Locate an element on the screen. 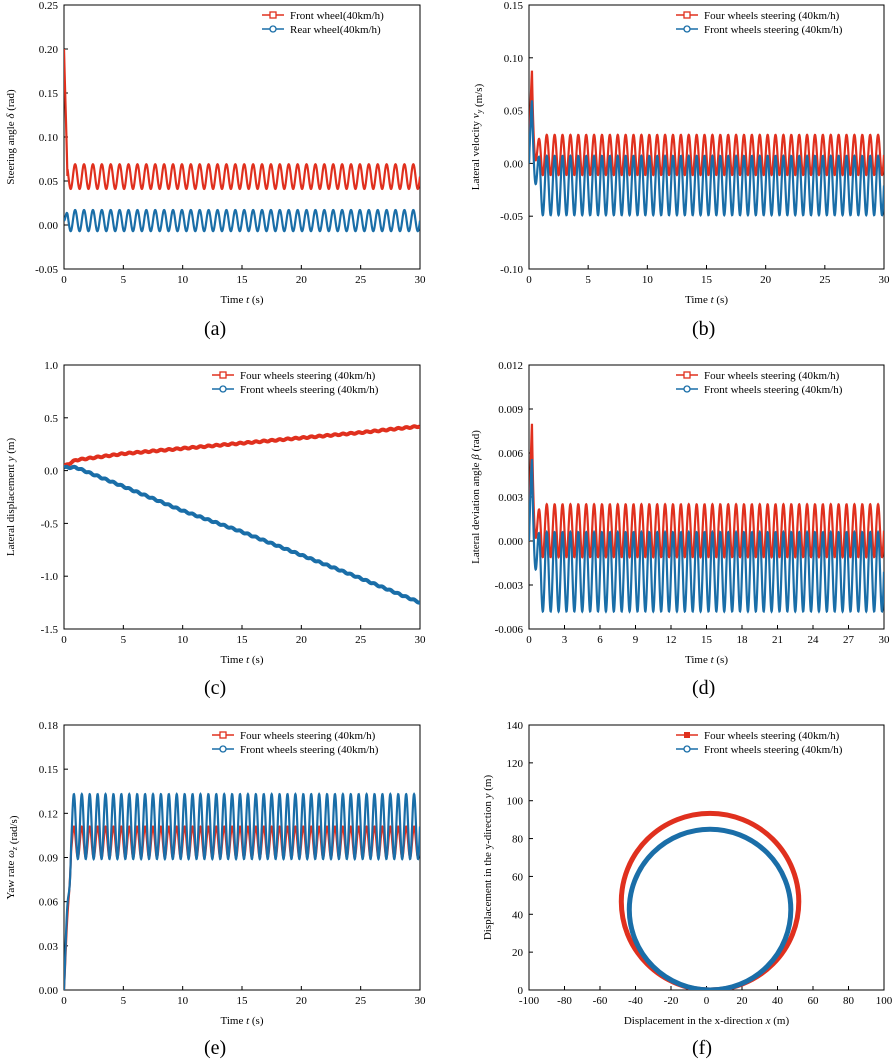  x-tick-label: 18 is located at coordinates (743, 640).